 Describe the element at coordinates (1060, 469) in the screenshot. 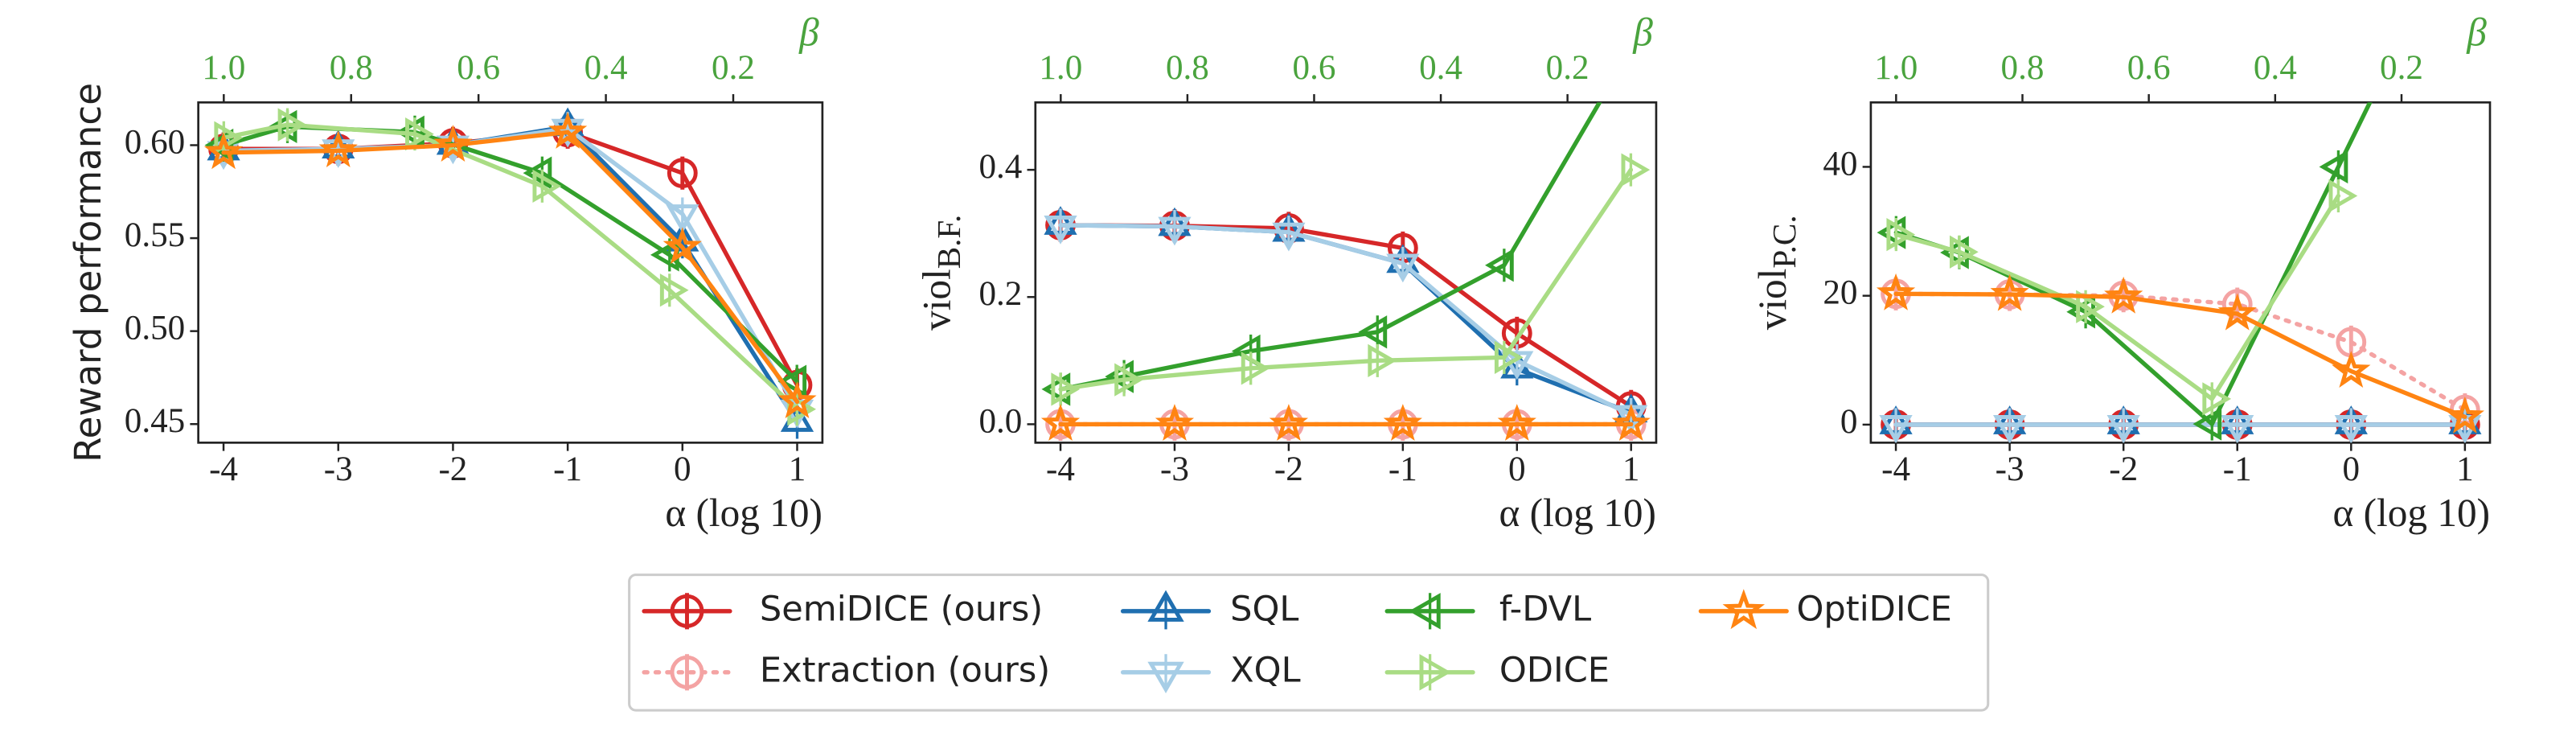

I see `x-tick-label: -4` at that location.